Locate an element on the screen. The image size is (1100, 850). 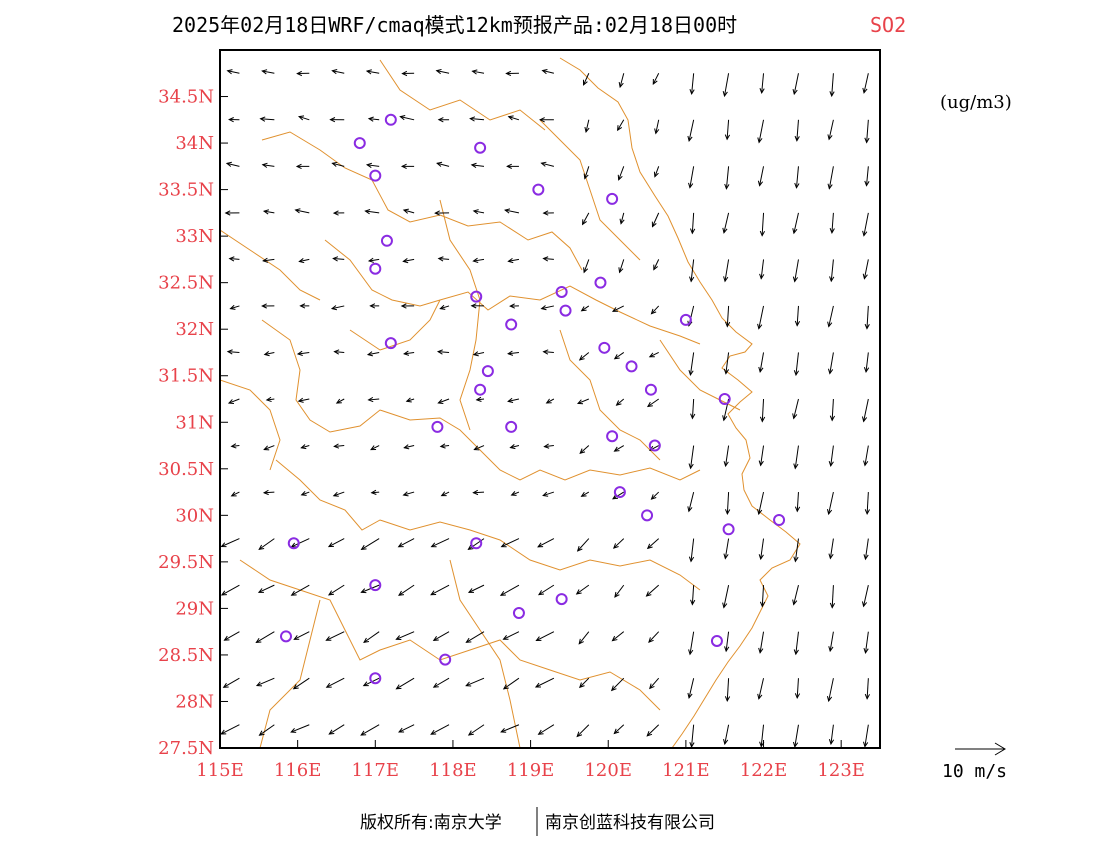
map-title: 2025年02月18日WRF/cmaq模式12km预报产品:02月18日00时 is located at coordinates (454, 25).